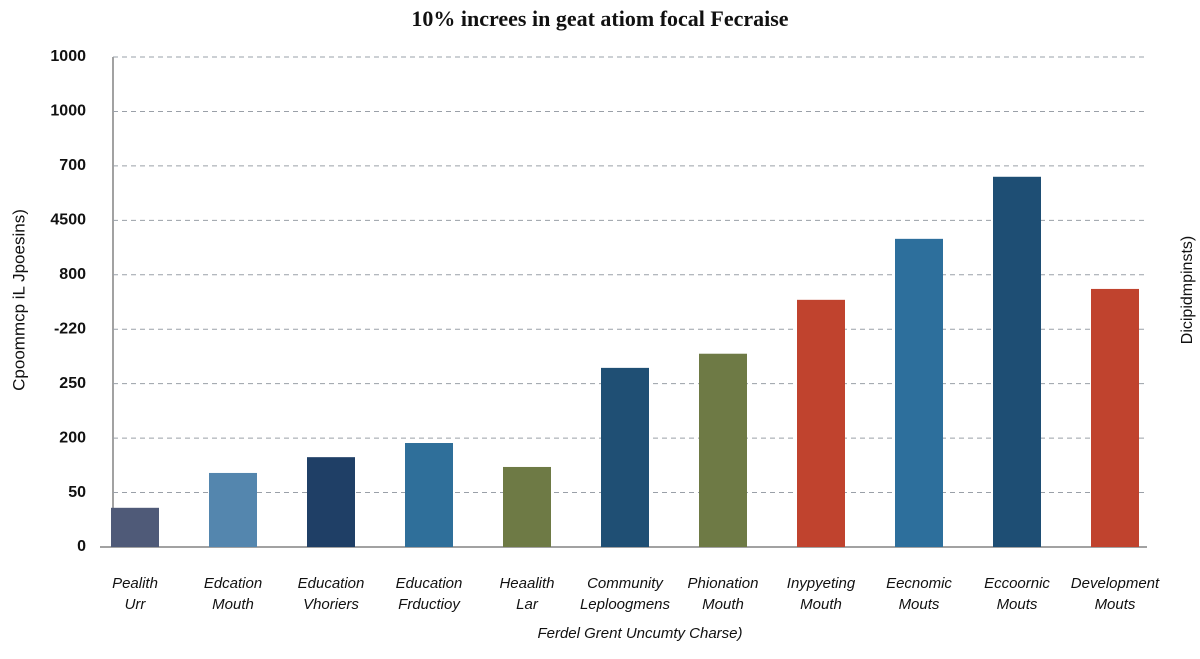 This screenshot has height=659, width=1200. I want to click on x-tick-label-line: Edcation, so click(233, 583).